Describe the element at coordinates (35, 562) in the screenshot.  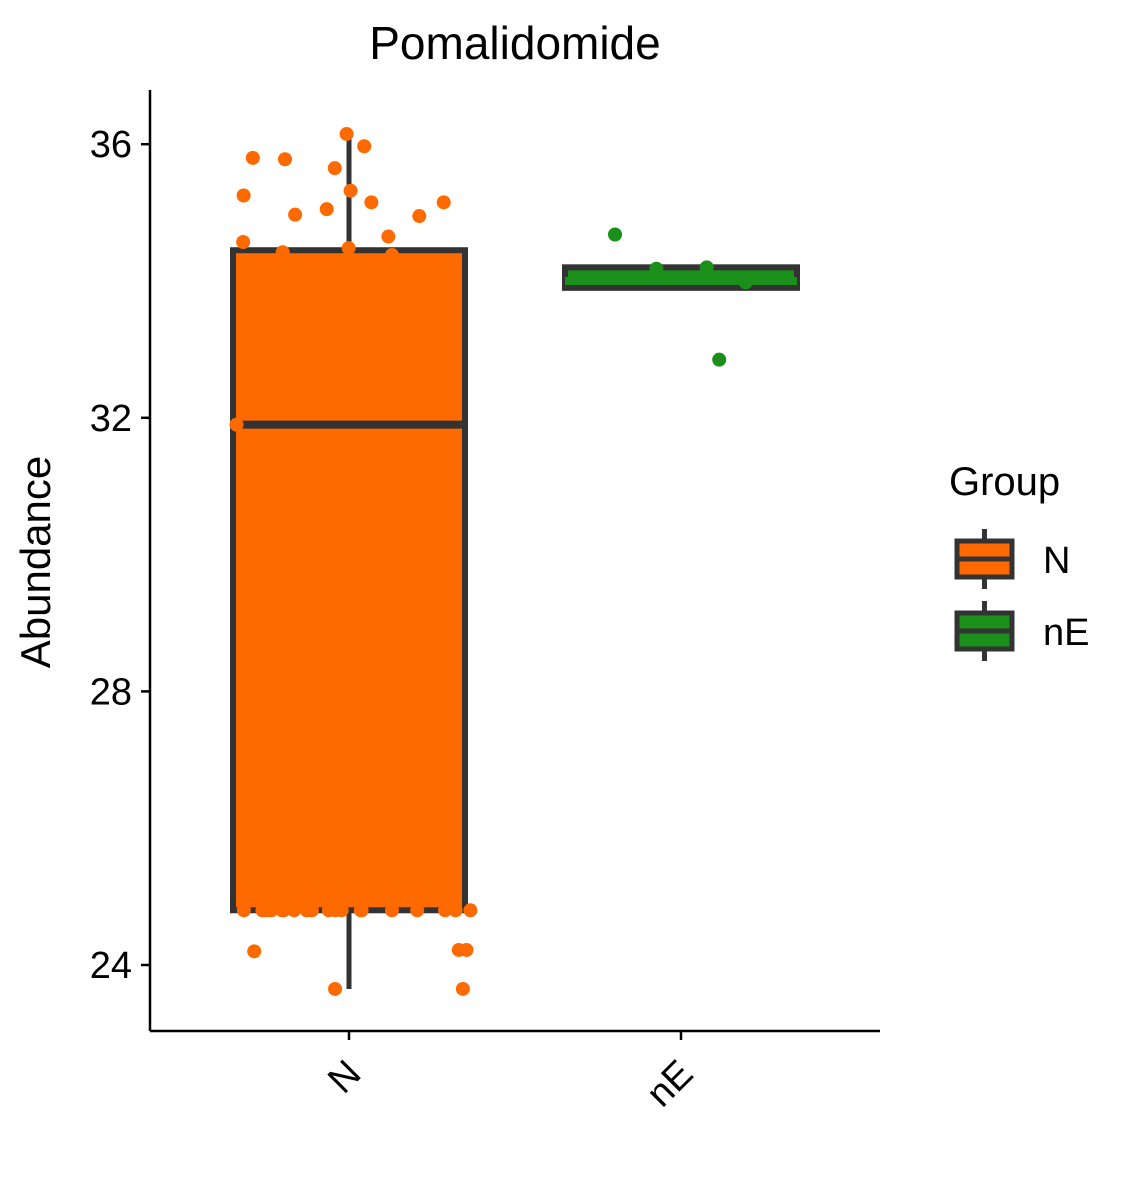
I see `y-axis-title: Abundance` at that location.